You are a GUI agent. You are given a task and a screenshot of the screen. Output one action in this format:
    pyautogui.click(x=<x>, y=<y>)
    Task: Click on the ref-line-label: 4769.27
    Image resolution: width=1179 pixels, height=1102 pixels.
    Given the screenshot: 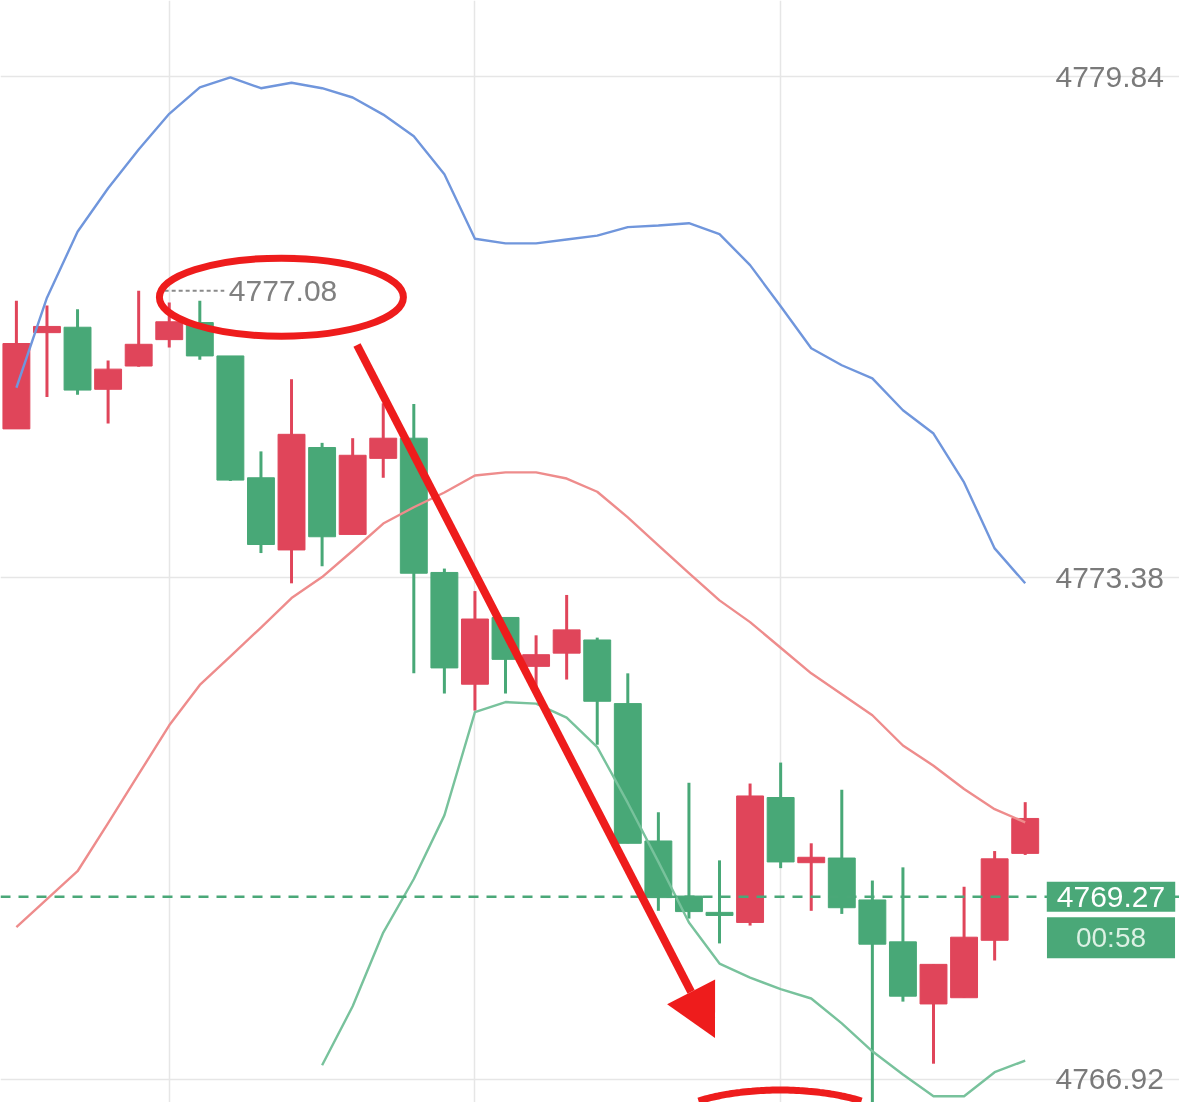 What is the action you would take?
    pyautogui.click(x=1111, y=896)
    